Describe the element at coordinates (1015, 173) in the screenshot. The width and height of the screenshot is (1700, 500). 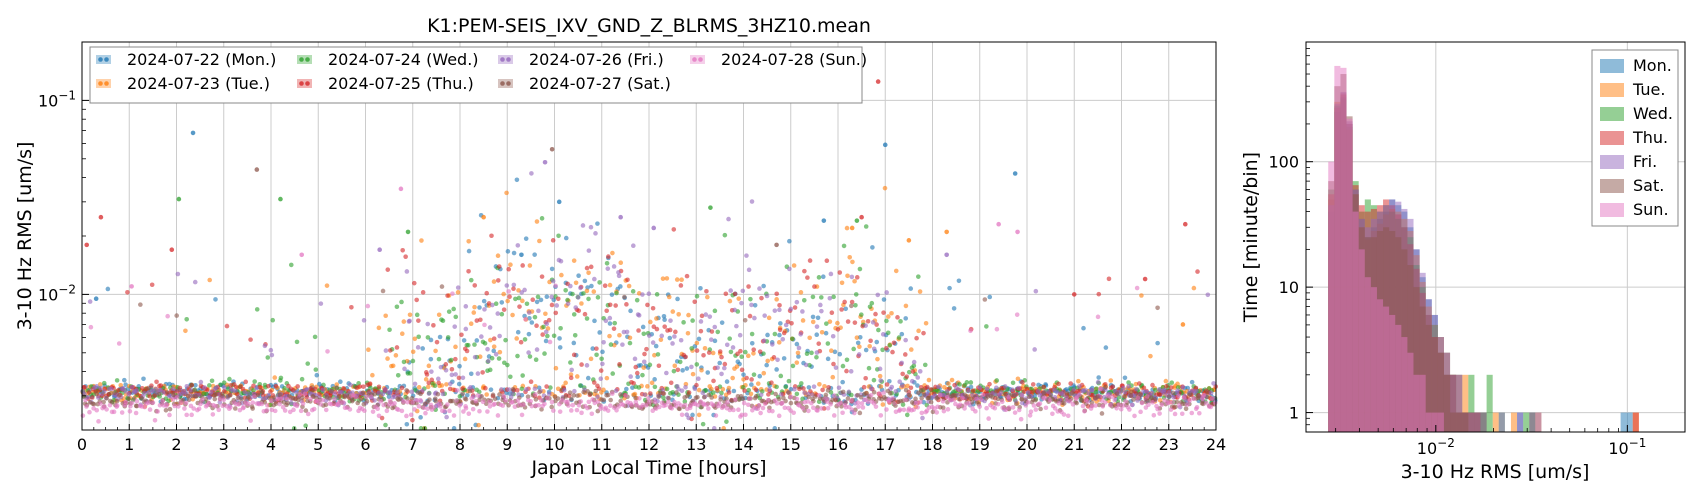
I see `scatter-outlier-point` at that location.